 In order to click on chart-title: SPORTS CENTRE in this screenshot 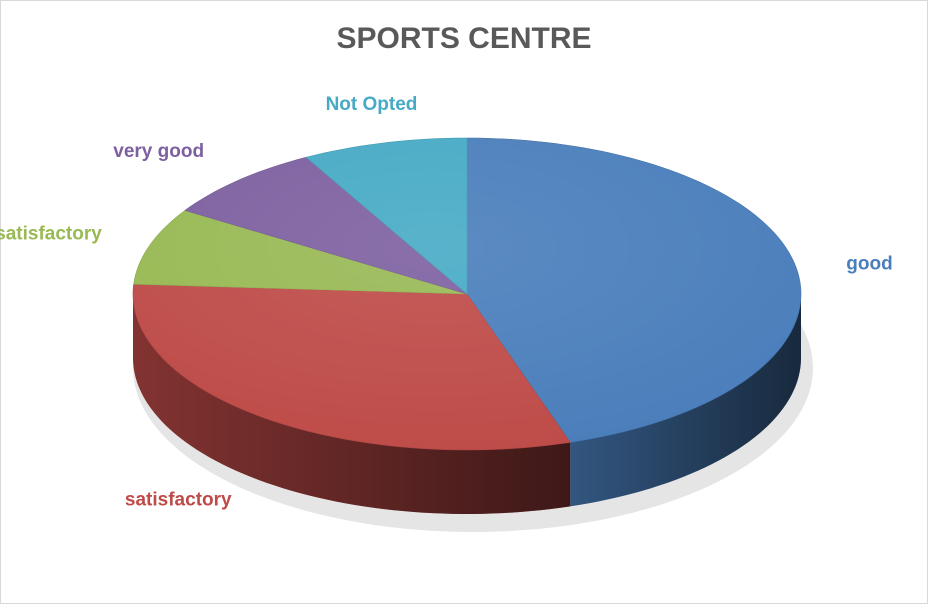, I will do `click(464, 38)`.